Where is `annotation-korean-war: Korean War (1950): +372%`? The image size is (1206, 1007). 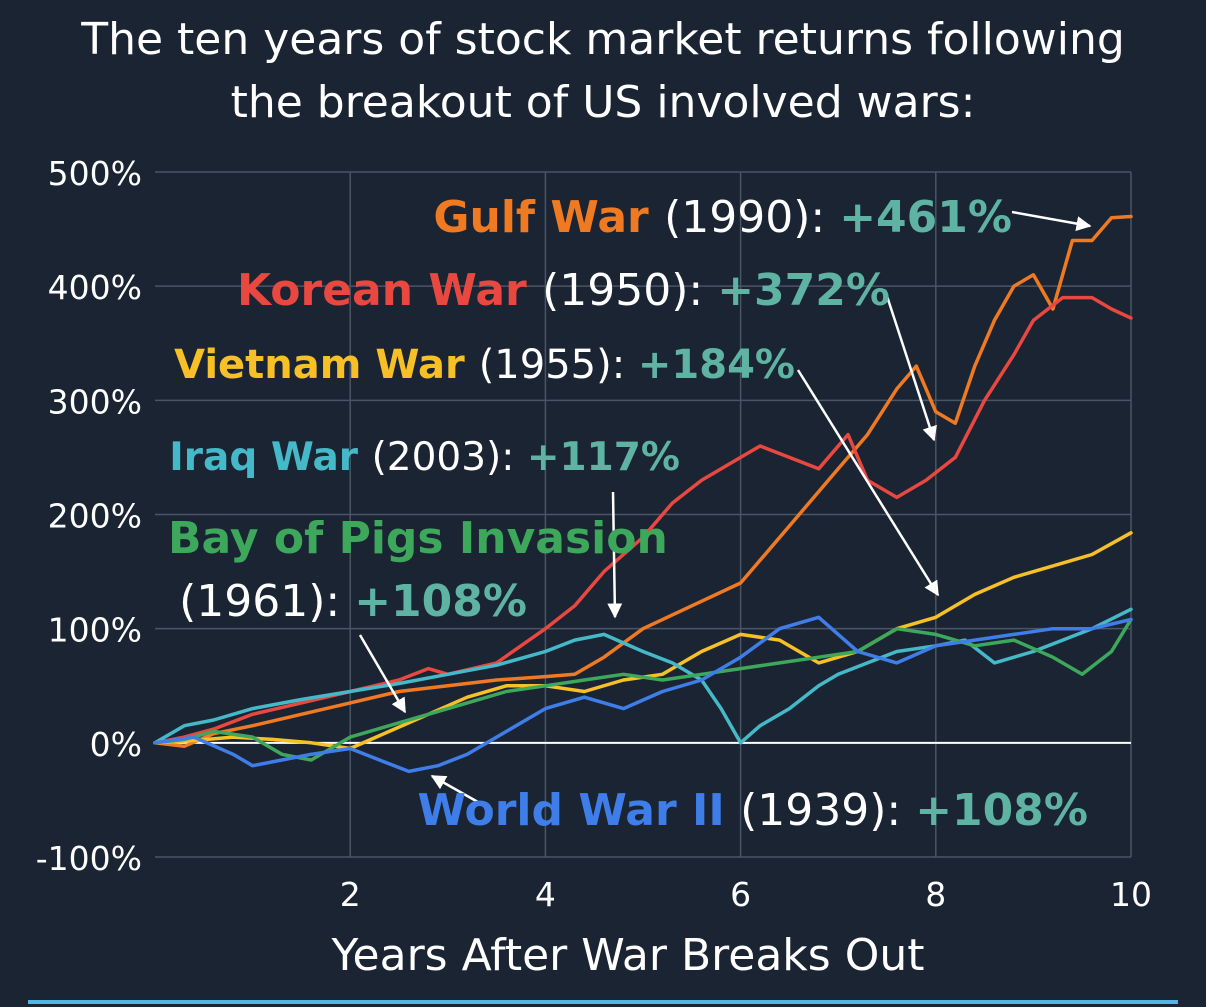 annotation-korean-war: Korean War (1950): +372% is located at coordinates (563, 290).